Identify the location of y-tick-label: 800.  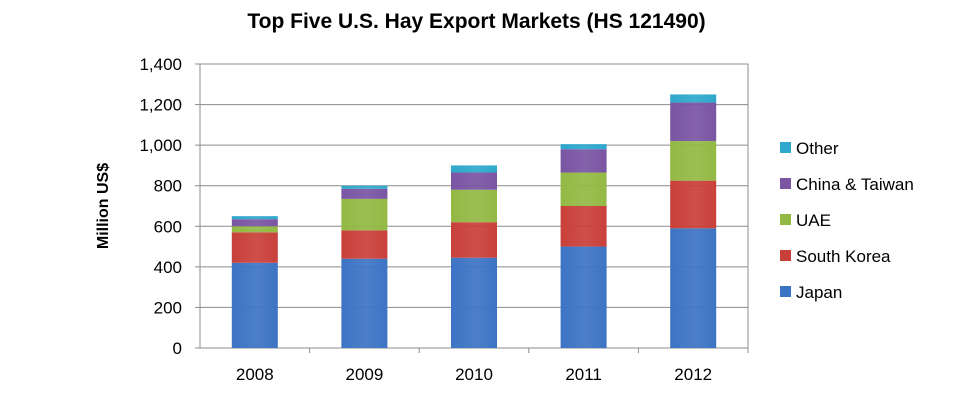
(168, 186).